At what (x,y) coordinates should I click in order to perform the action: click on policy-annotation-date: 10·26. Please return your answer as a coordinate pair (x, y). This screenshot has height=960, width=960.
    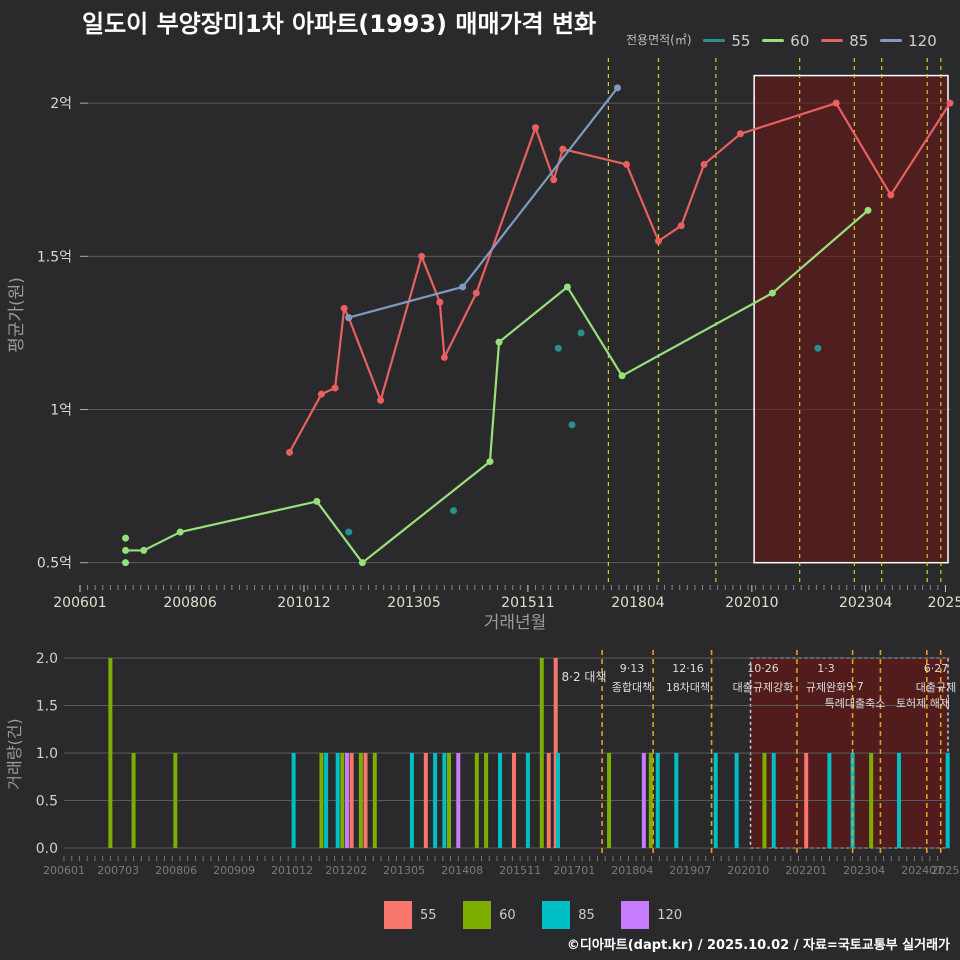
    Looking at the image, I should click on (763, 668).